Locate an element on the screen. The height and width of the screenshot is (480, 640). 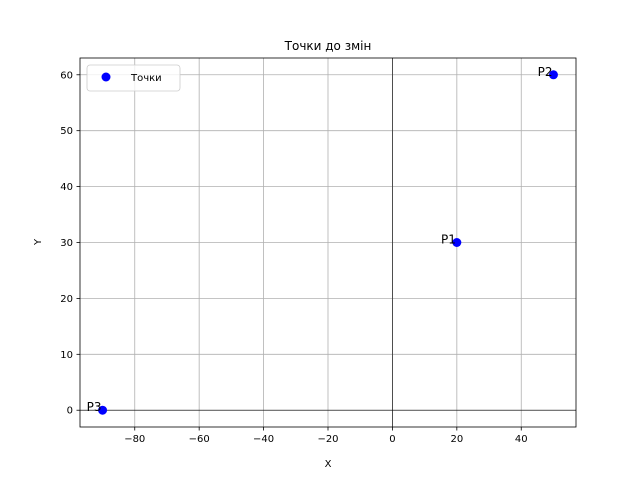
y-axis-label: Y is located at coordinates (38, 242).